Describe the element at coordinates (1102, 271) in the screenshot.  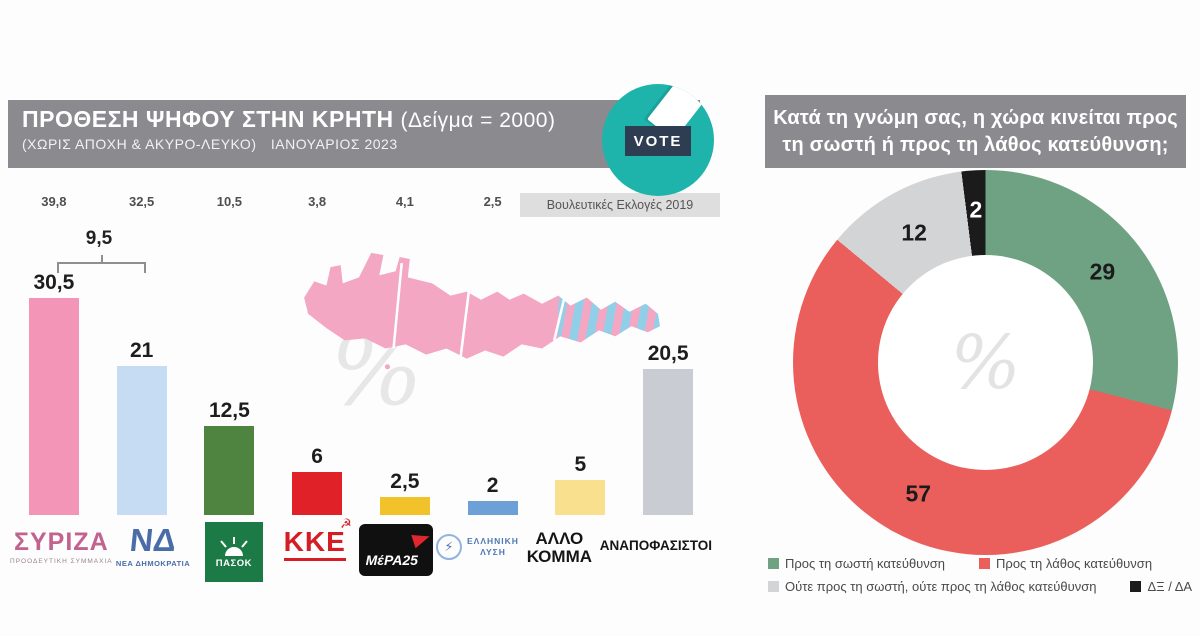
I see `donut-slice-value: 29` at that location.